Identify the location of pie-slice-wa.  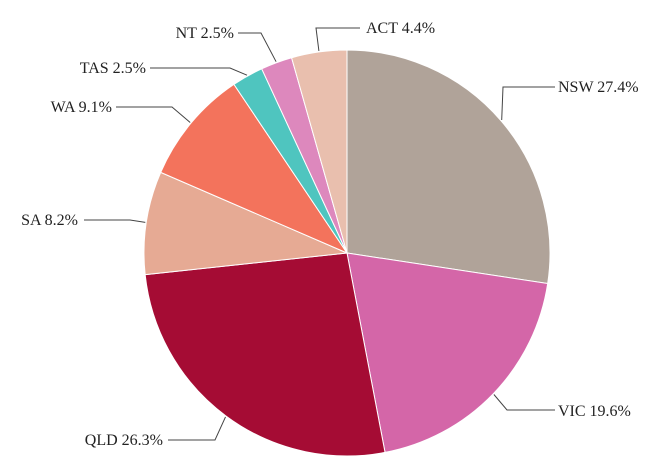
(254, 169).